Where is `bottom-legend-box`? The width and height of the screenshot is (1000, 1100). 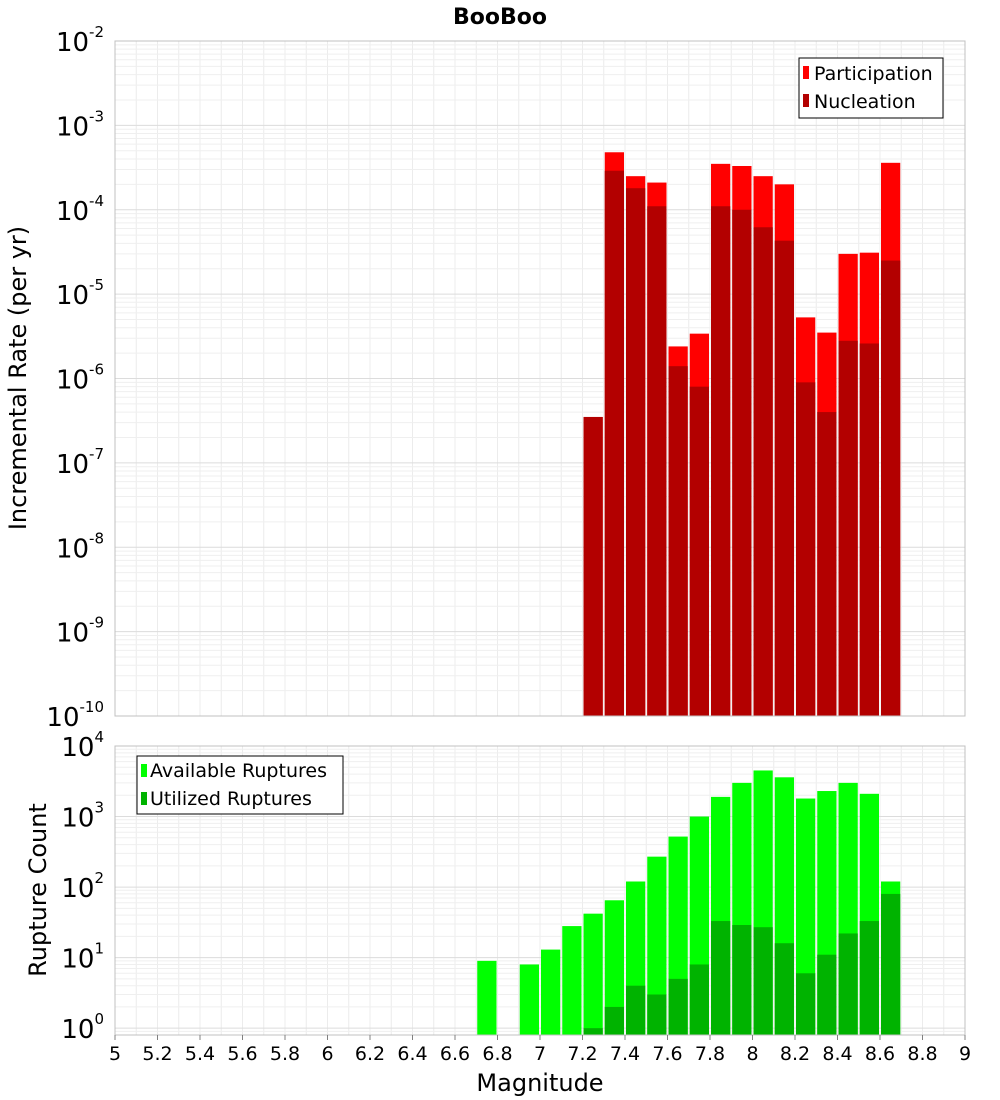
bottom-legend-box is located at coordinates (240, 785).